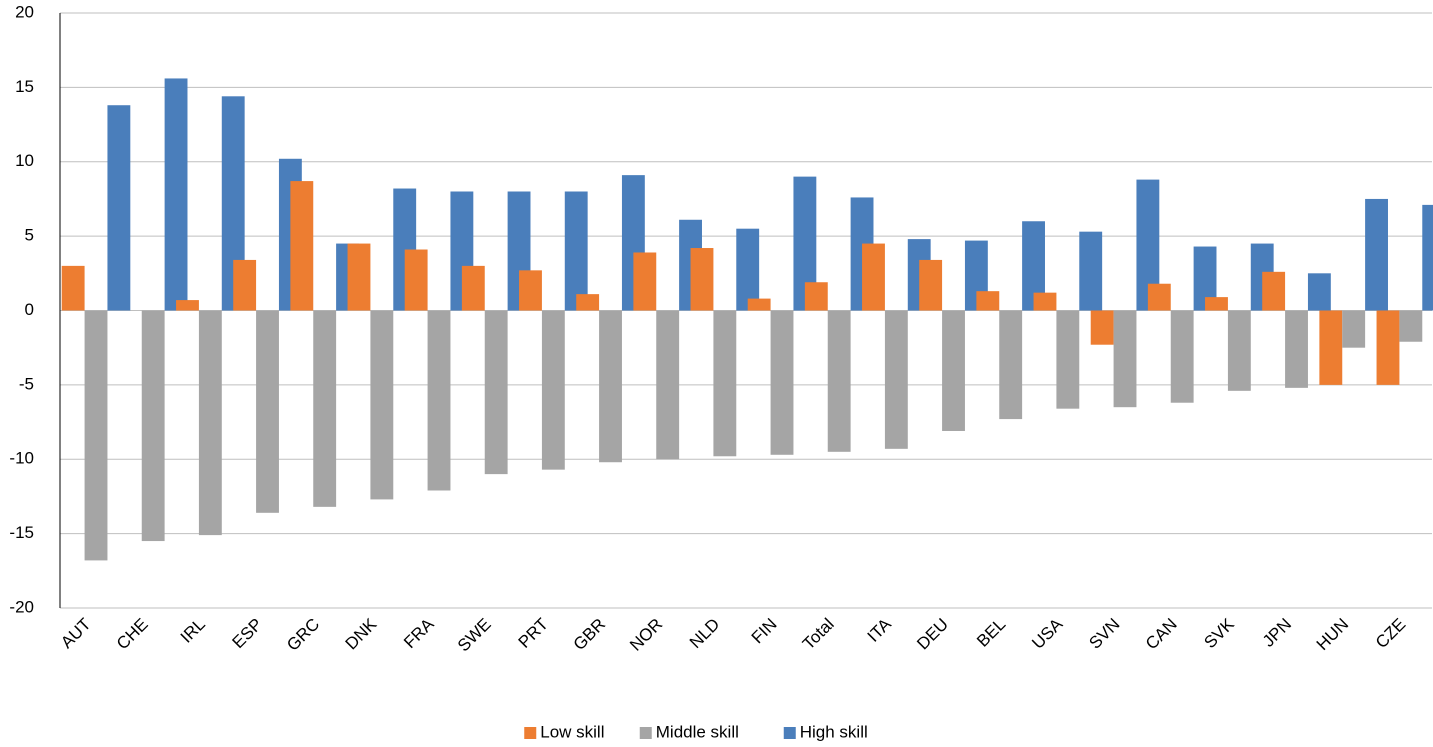 The image size is (1433, 747). I want to click on x-tick-label: HUN, so click(1332, 634).